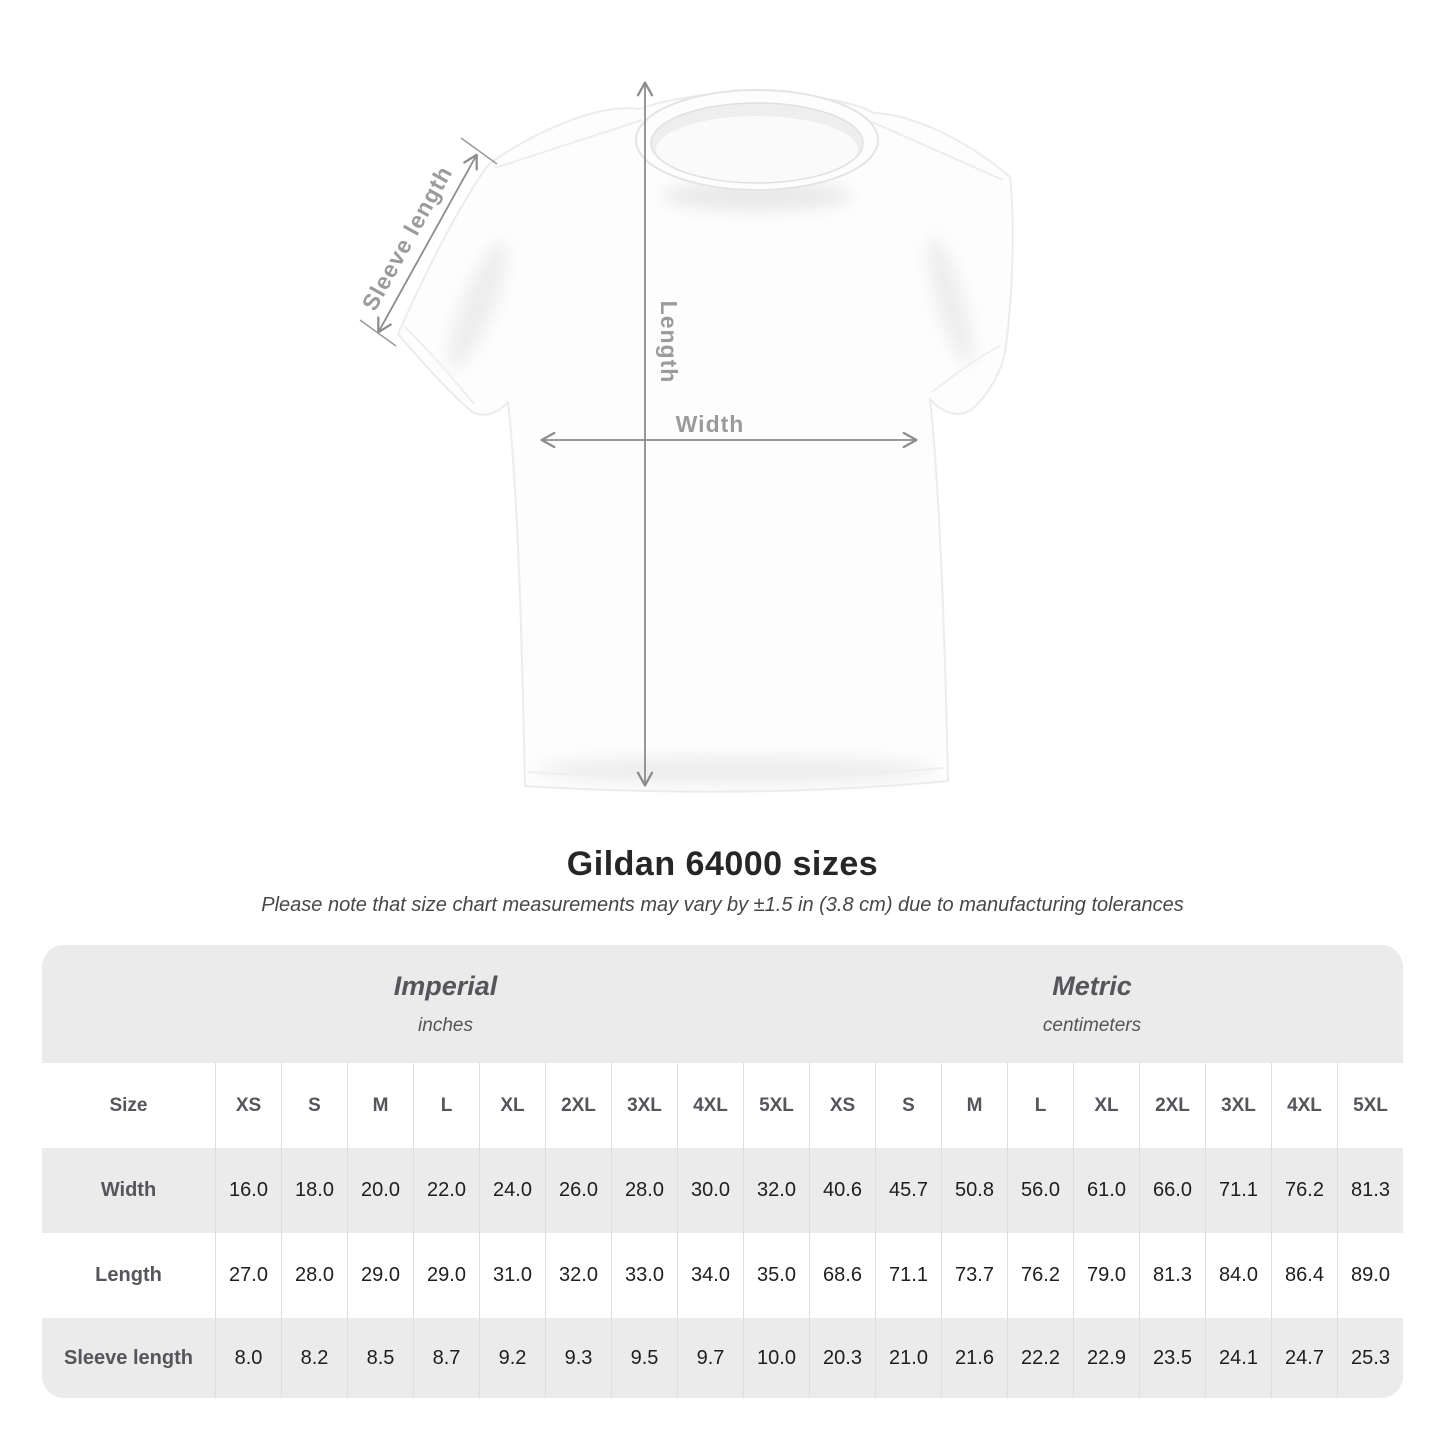  I want to click on metric-section-header: Metric centimeters, so click(1106, 1004).